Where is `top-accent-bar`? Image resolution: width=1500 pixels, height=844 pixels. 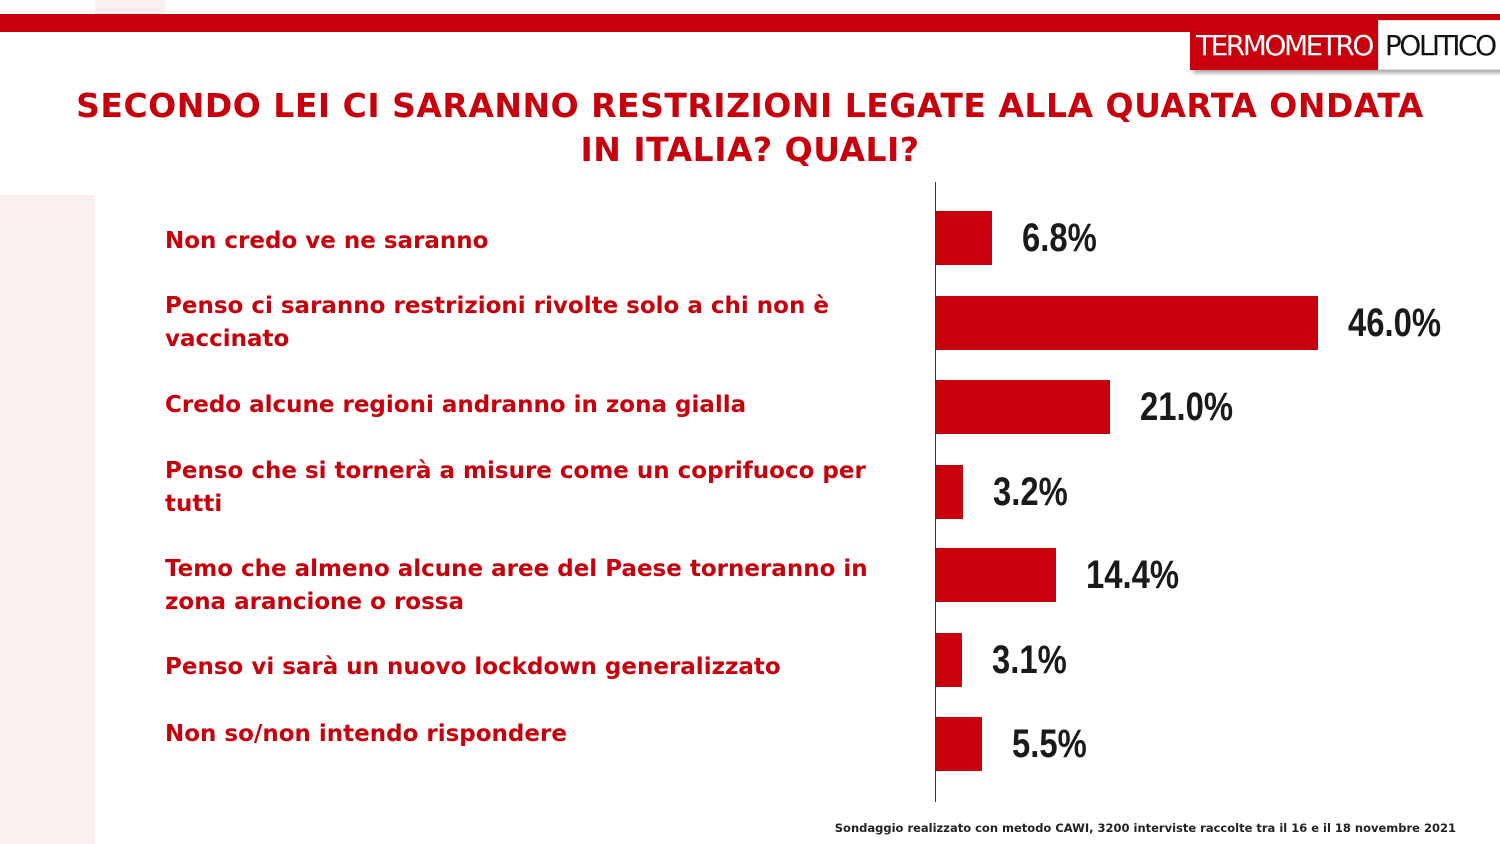
top-accent-bar is located at coordinates (750, 23).